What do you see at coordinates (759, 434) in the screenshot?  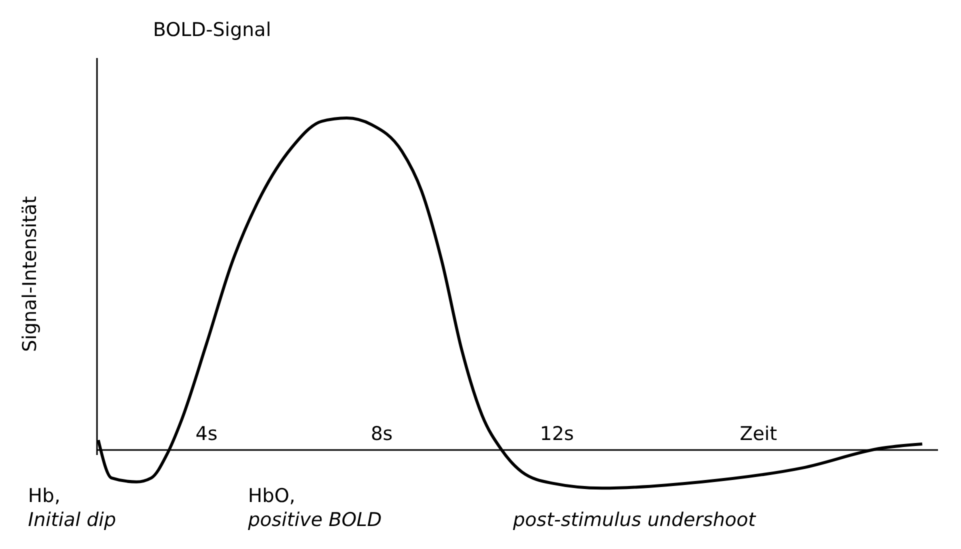 I see `x-axis-title: Zeit` at bounding box center [759, 434].